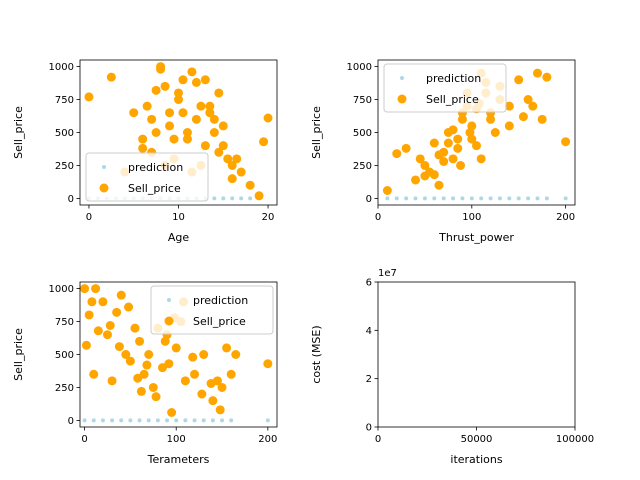 The height and width of the screenshot is (480, 640). What do you see at coordinates (575, 439) in the screenshot?
I see `x-tick-label: 100000` at bounding box center [575, 439].